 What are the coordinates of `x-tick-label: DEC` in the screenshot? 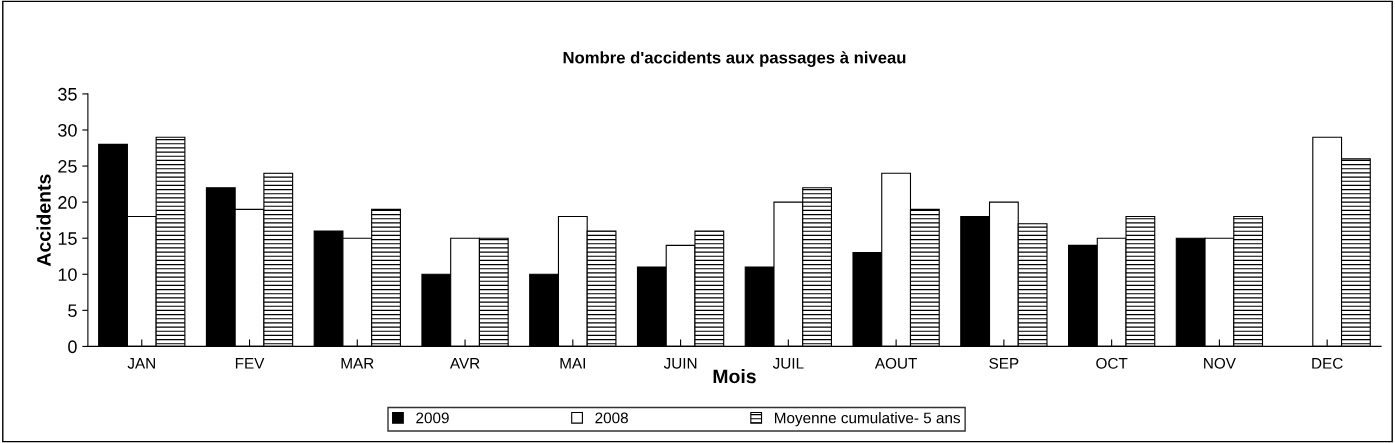 It's located at (1327, 363).